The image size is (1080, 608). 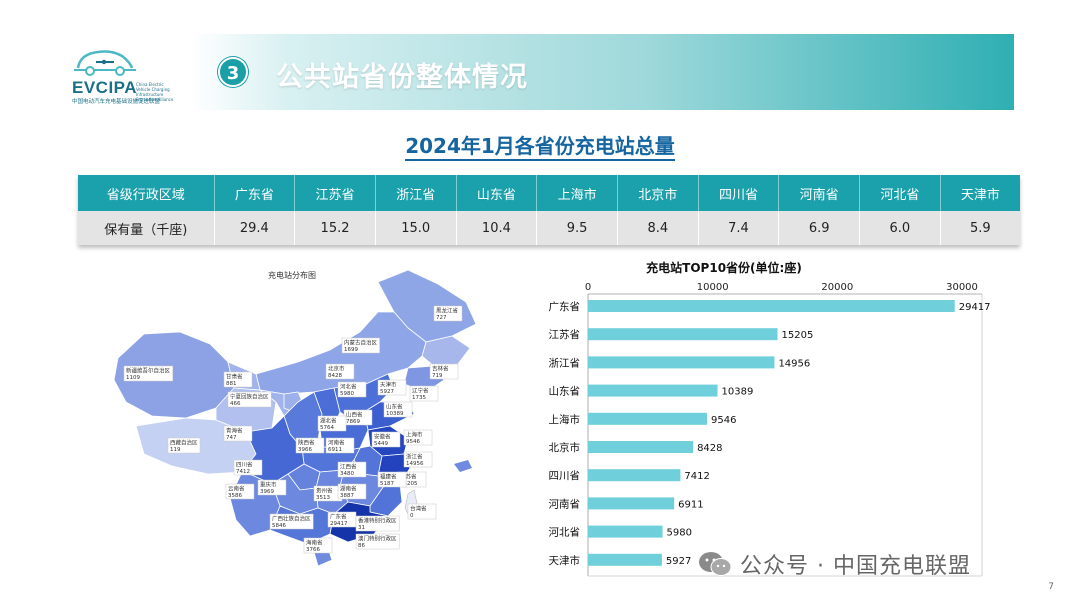 What do you see at coordinates (658, 193) in the screenshot?
I see `table-header-cell: 北京市` at bounding box center [658, 193].